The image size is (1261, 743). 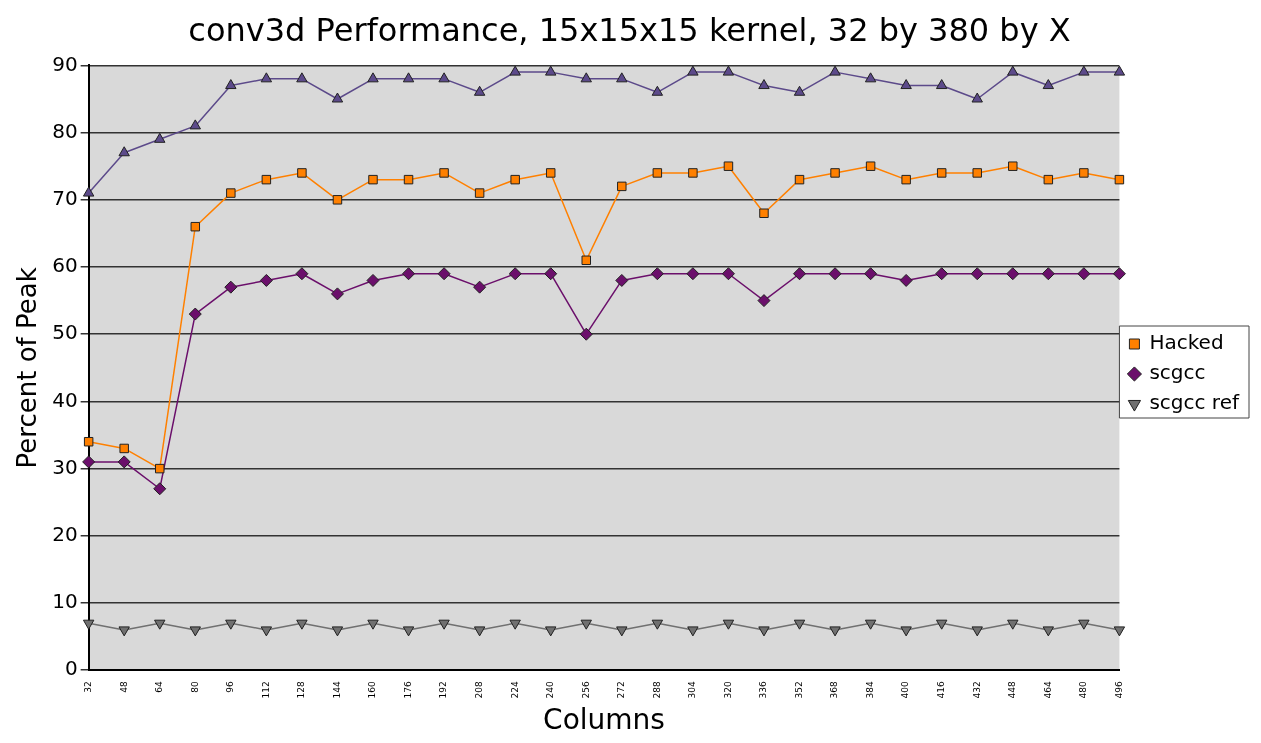 What do you see at coordinates (763, 689) in the screenshot?
I see `x-tick-label: 336` at bounding box center [763, 689].